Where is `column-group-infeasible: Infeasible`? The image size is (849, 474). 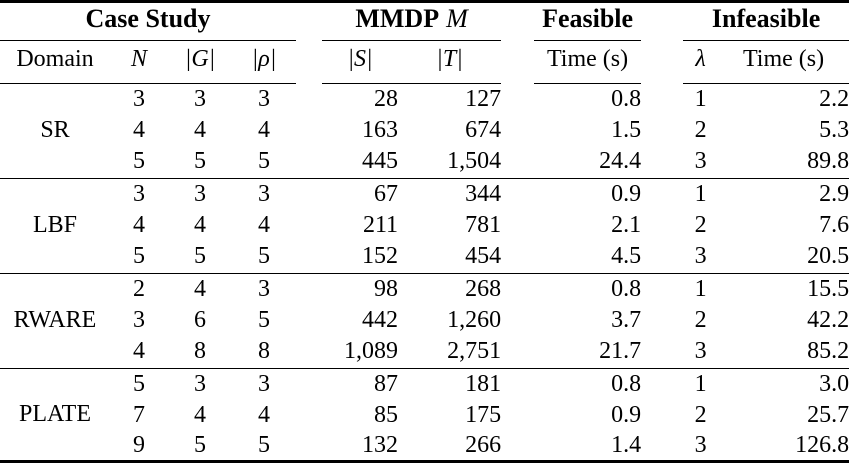 column-group-infeasible: Infeasible is located at coordinates (766, 19).